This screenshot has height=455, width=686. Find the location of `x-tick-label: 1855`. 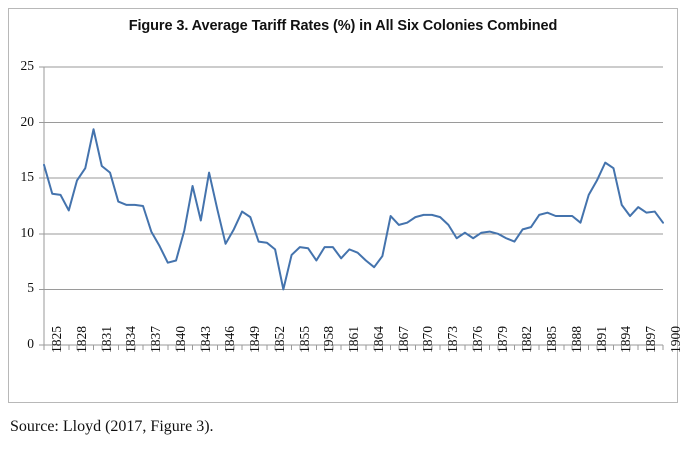

x-tick-label: 1855 is located at coordinates (304, 339).